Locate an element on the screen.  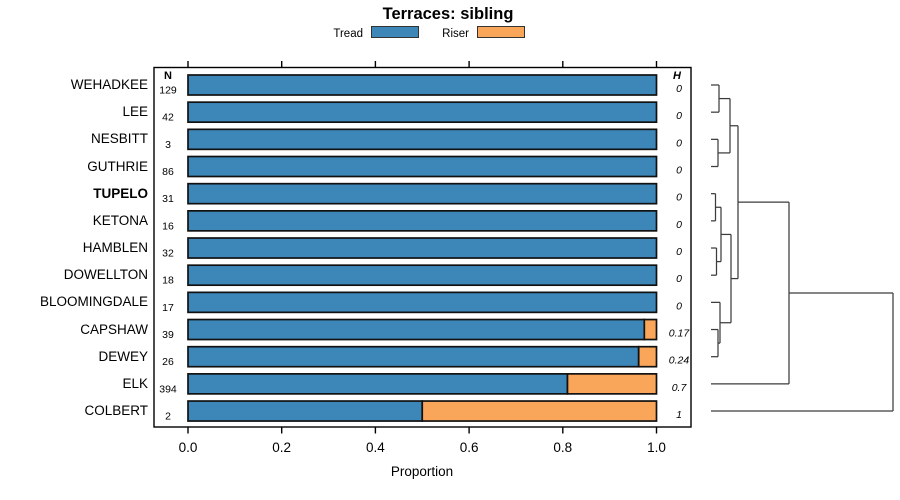
n-value-wehadkee: 129 is located at coordinates (168, 91).